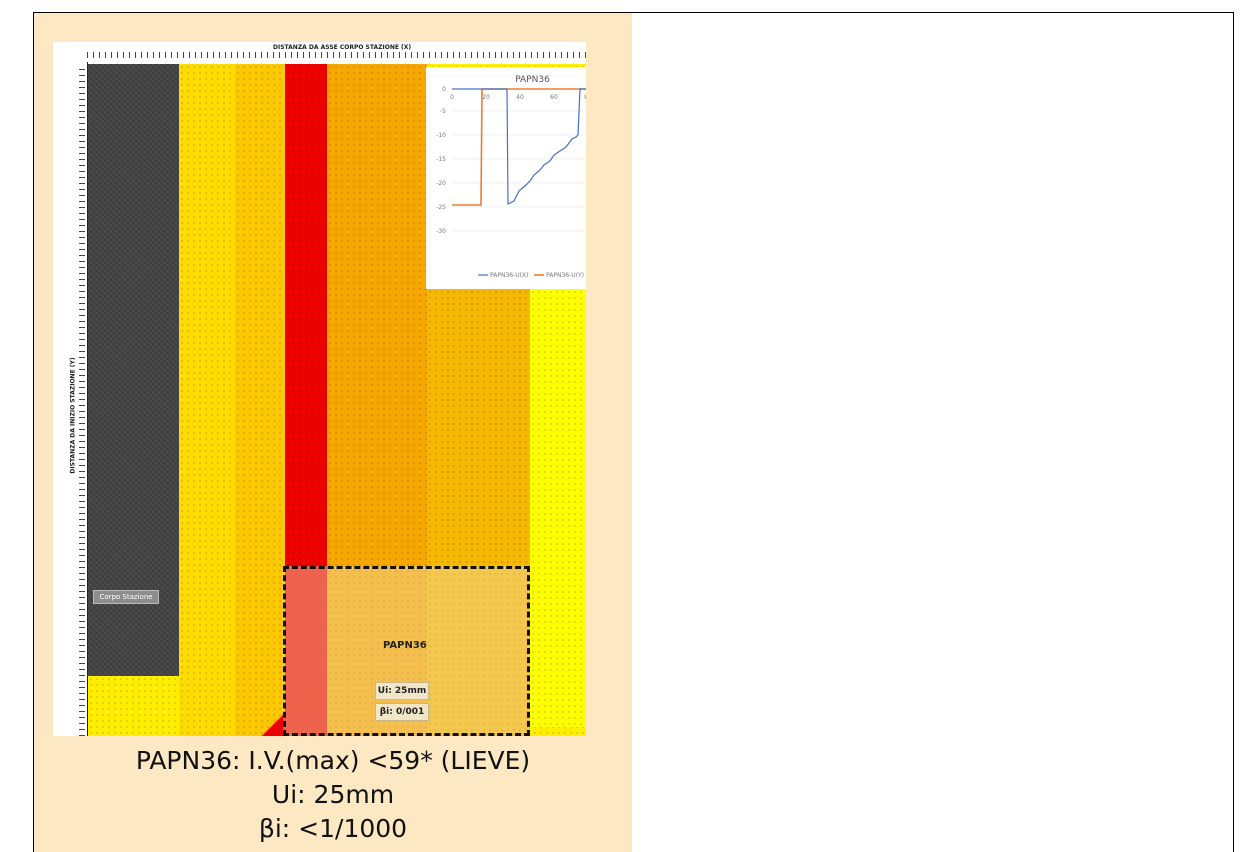  What do you see at coordinates (207, 400) in the screenshot?
I see `zone-yellow-band` at bounding box center [207, 400].